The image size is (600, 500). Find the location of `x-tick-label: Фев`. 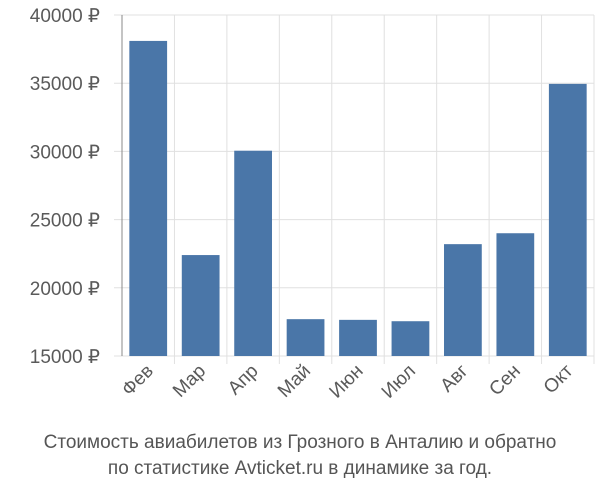

x-tick-label: Фев is located at coordinates (138, 381).